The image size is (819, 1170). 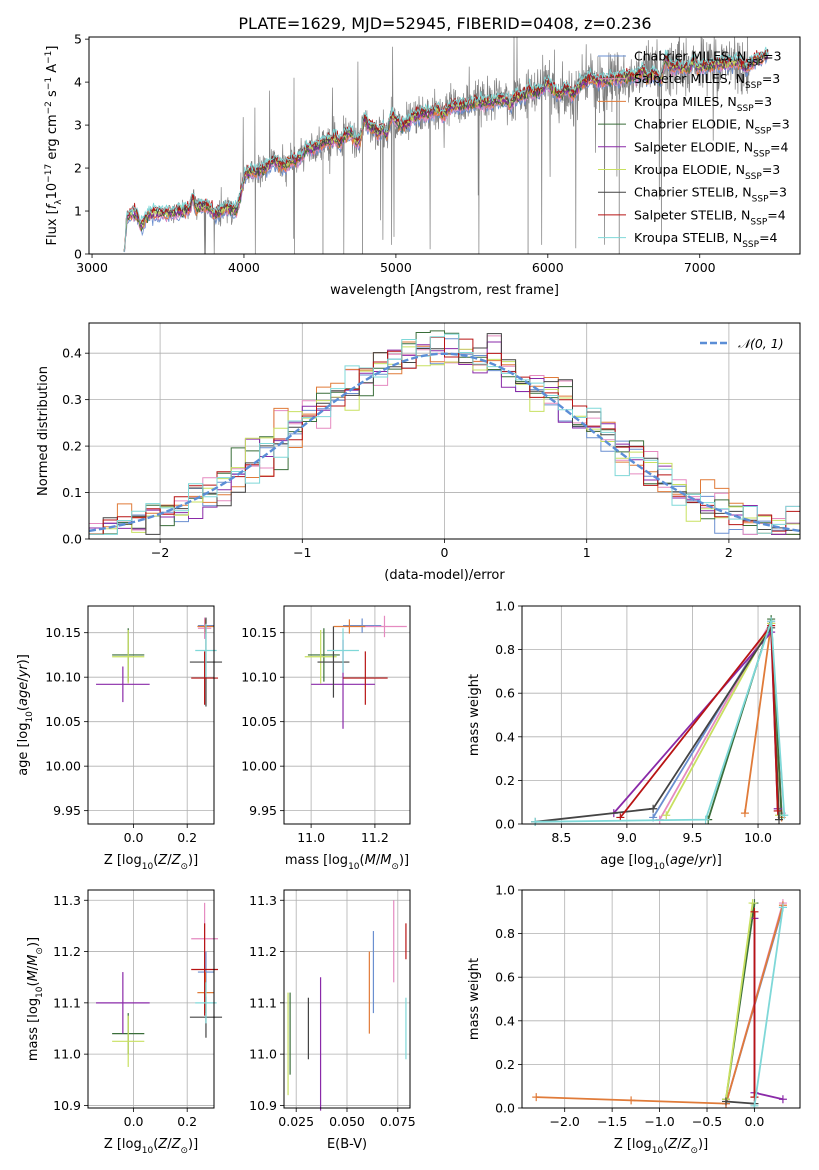 I want to click on errorbar-chabrier-stelib, so click(x=333, y=662).